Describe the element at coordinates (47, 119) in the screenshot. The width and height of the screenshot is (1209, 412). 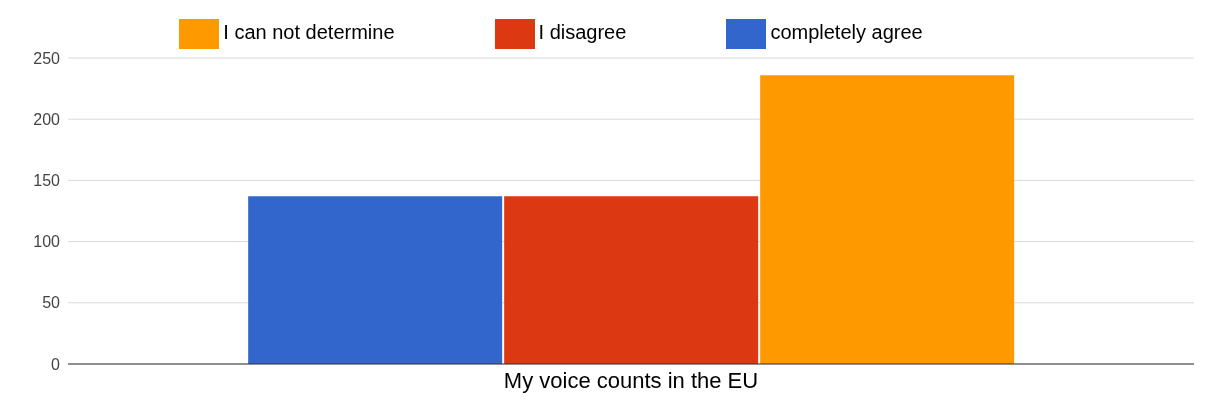
I see `y-tick-label: 200` at that location.